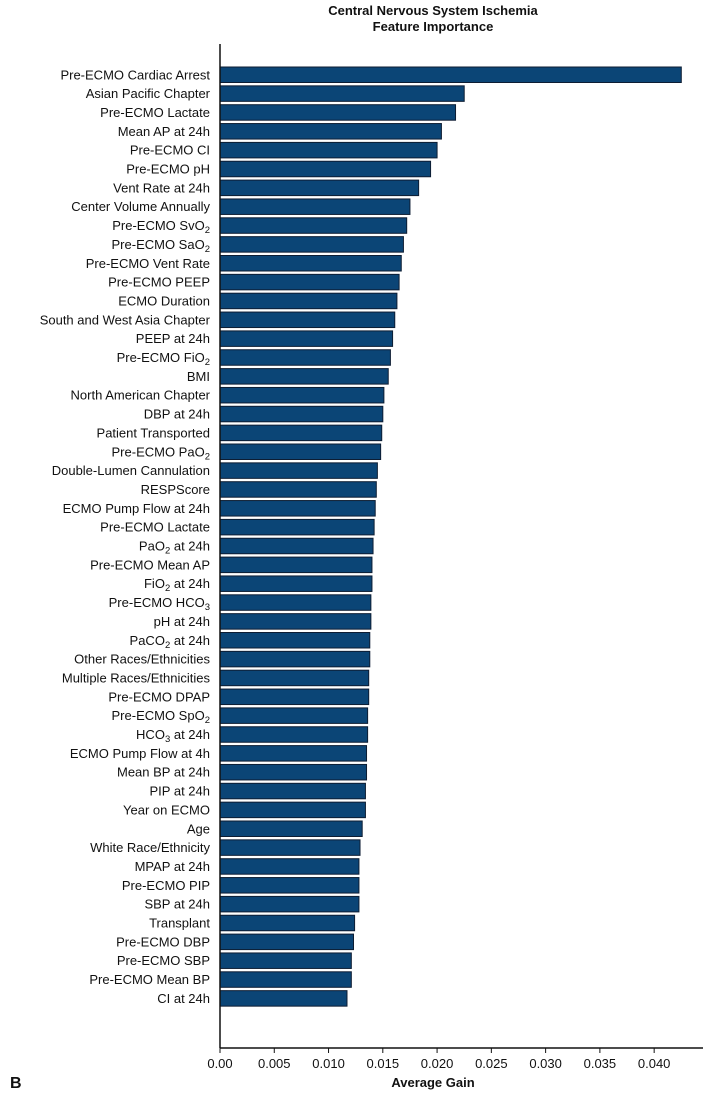 The image size is (703, 1093). What do you see at coordinates (170, 642) in the screenshot?
I see `category-label: PaCO2 at 24h` at bounding box center [170, 642].